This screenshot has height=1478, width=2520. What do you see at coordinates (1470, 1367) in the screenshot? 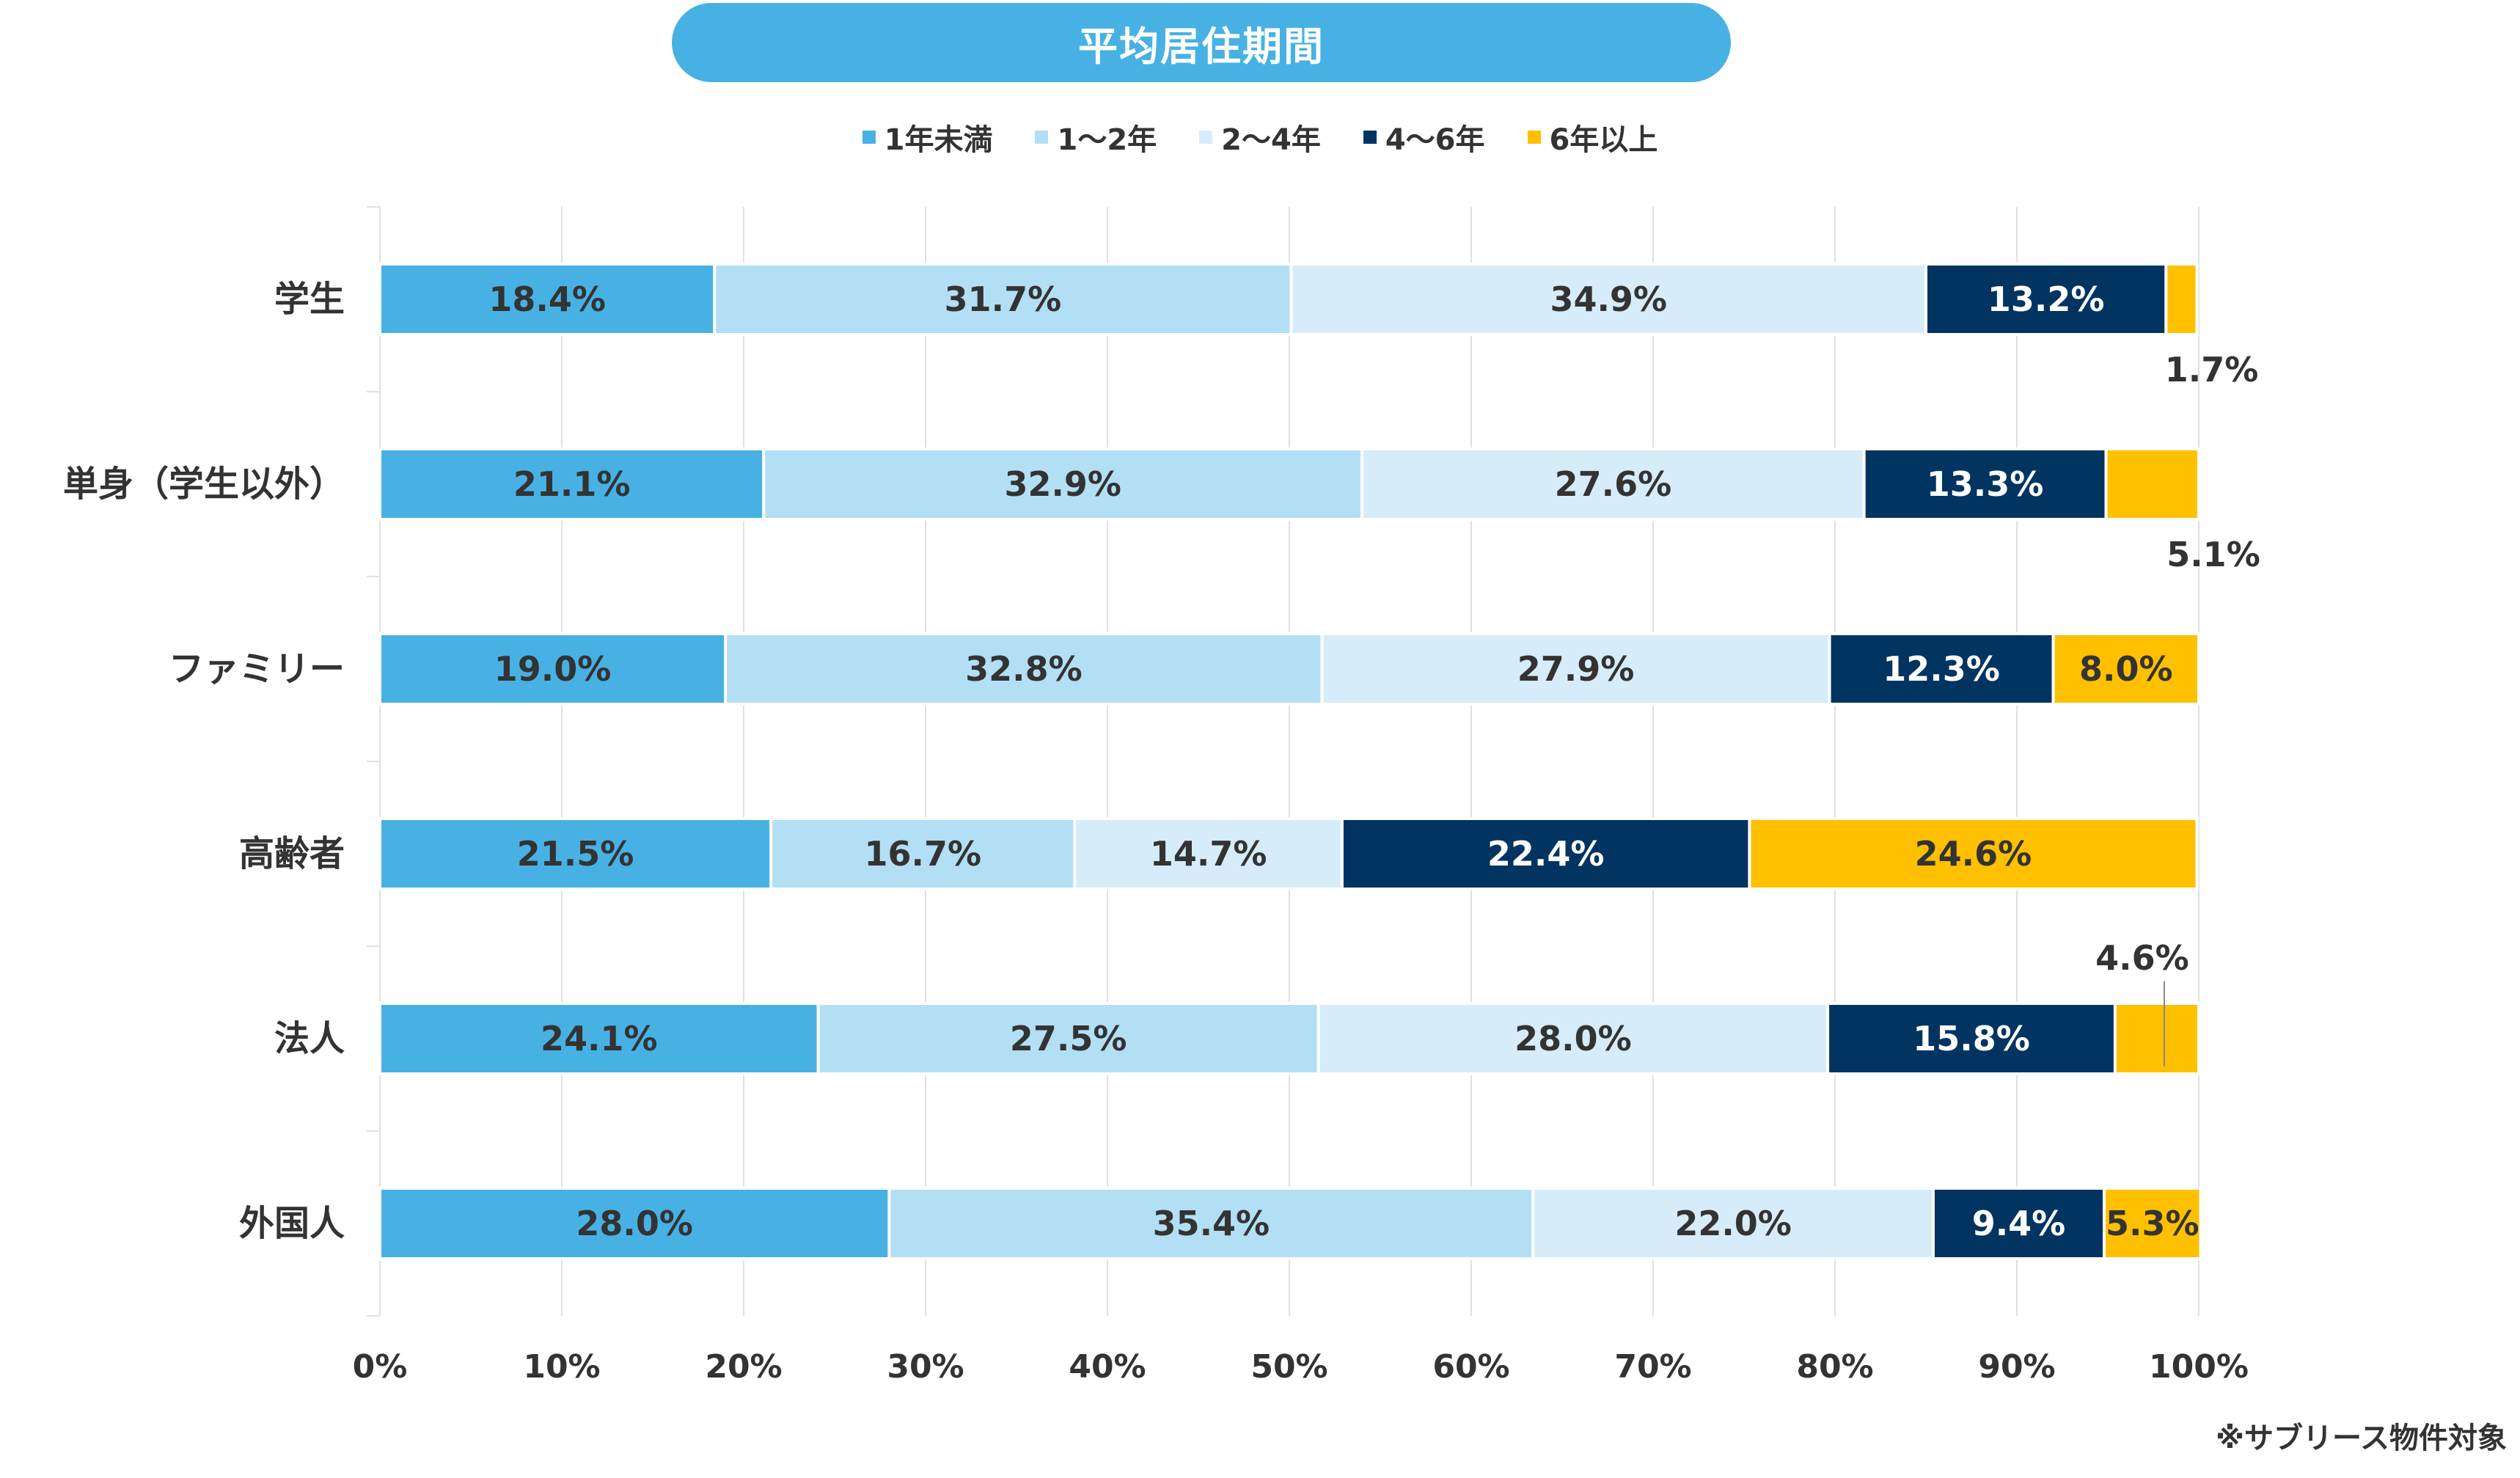
I see `x-tick-label: 60%` at bounding box center [1470, 1367].